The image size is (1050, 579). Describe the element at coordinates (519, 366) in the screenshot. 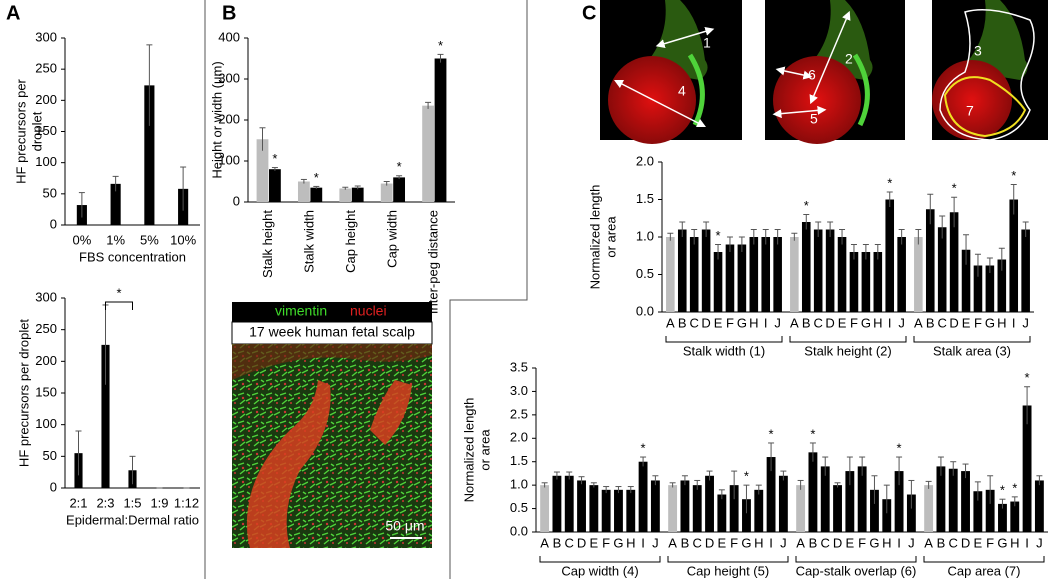

I see `y-tick-label: 3.5` at that location.